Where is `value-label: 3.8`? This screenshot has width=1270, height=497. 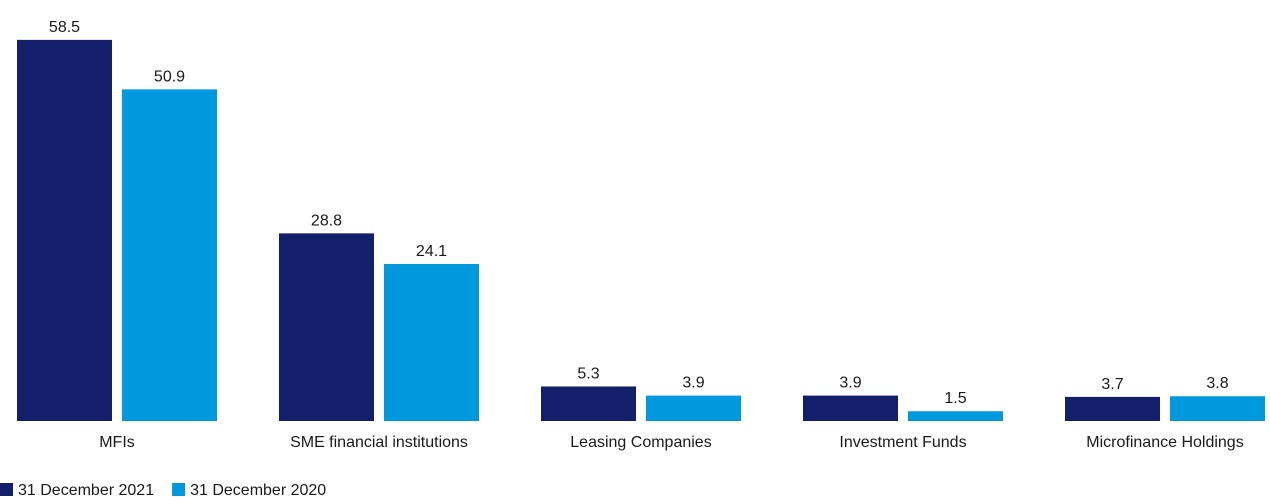 value-label: 3.8 is located at coordinates (1217, 383).